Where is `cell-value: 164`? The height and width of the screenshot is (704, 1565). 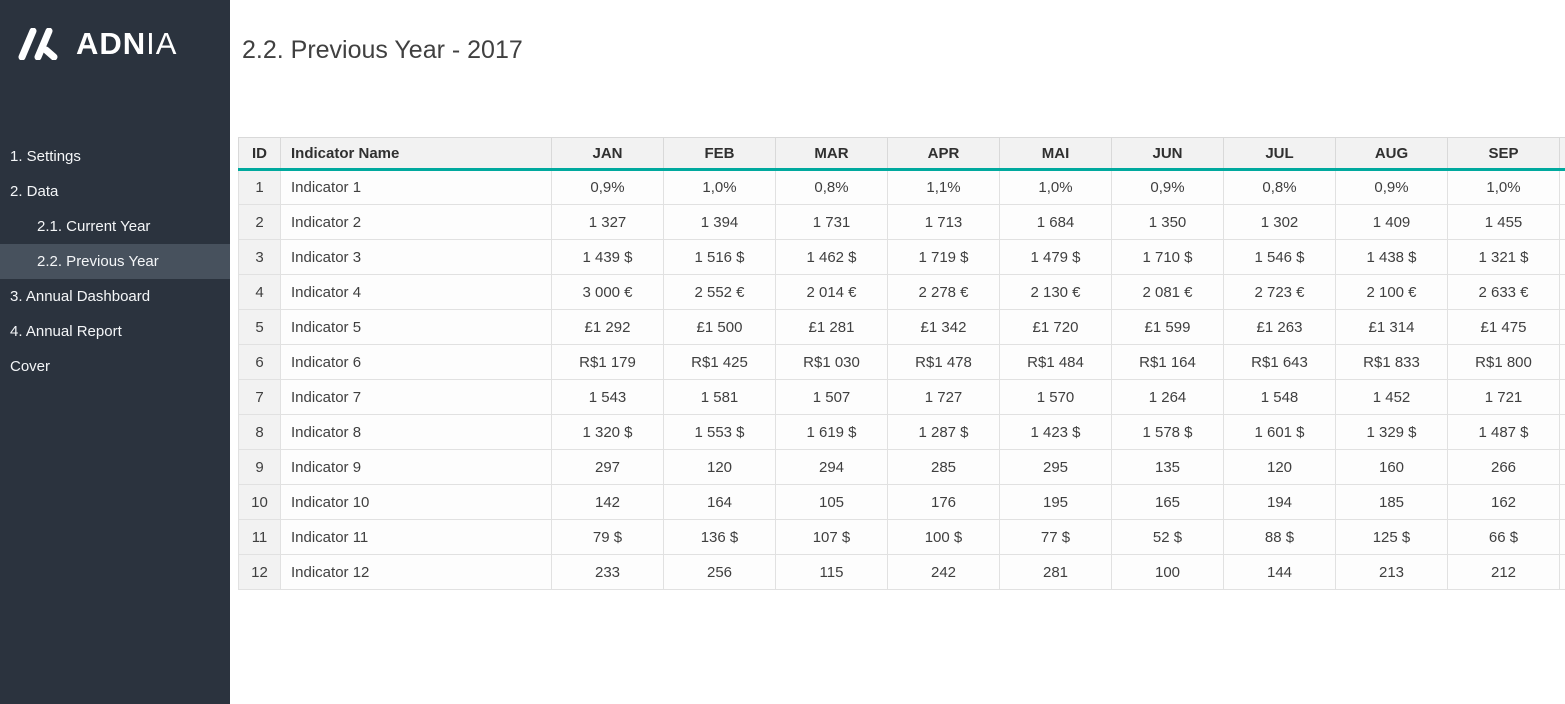
cell-value: 164 is located at coordinates (719, 502).